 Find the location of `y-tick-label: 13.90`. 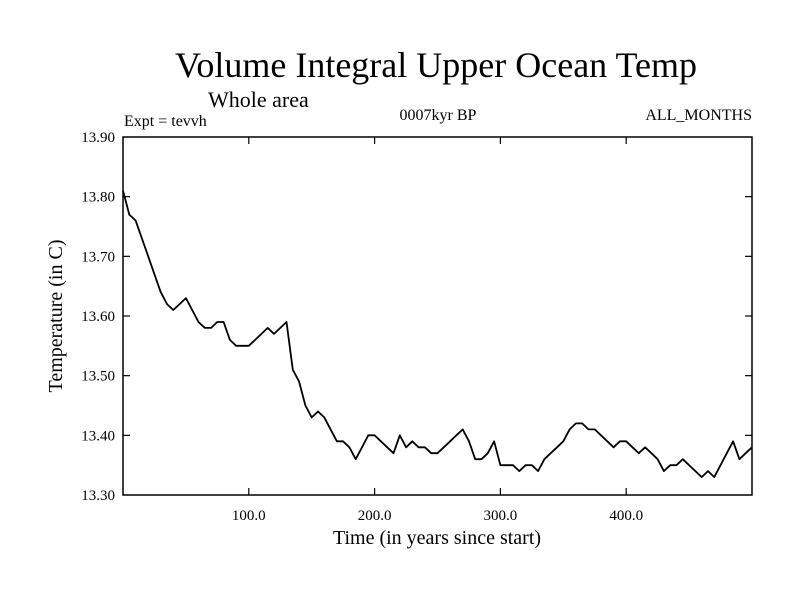

y-tick-label: 13.90 is located at coordinates (98, 138).